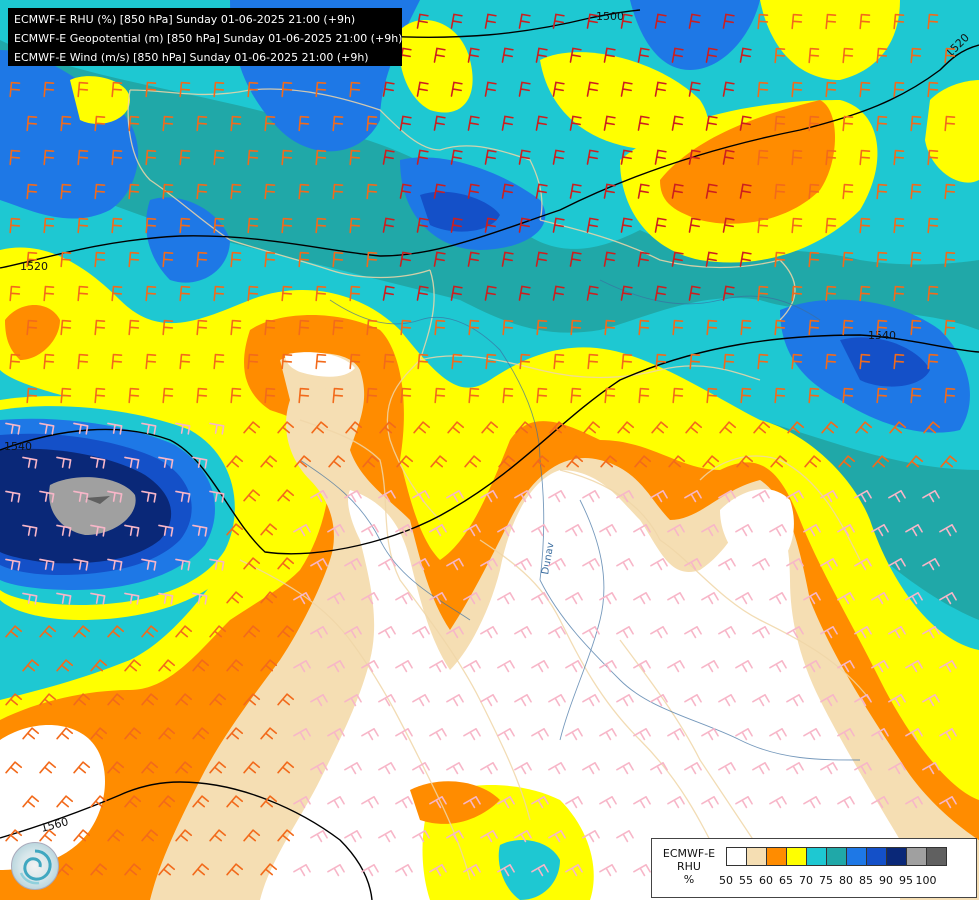 Image resolution: width=979 pixels, height=900 pixels. Describe the element at coordinates (52, 797) in the screenshot. I see `rhu-white-zone-sw` at that location.